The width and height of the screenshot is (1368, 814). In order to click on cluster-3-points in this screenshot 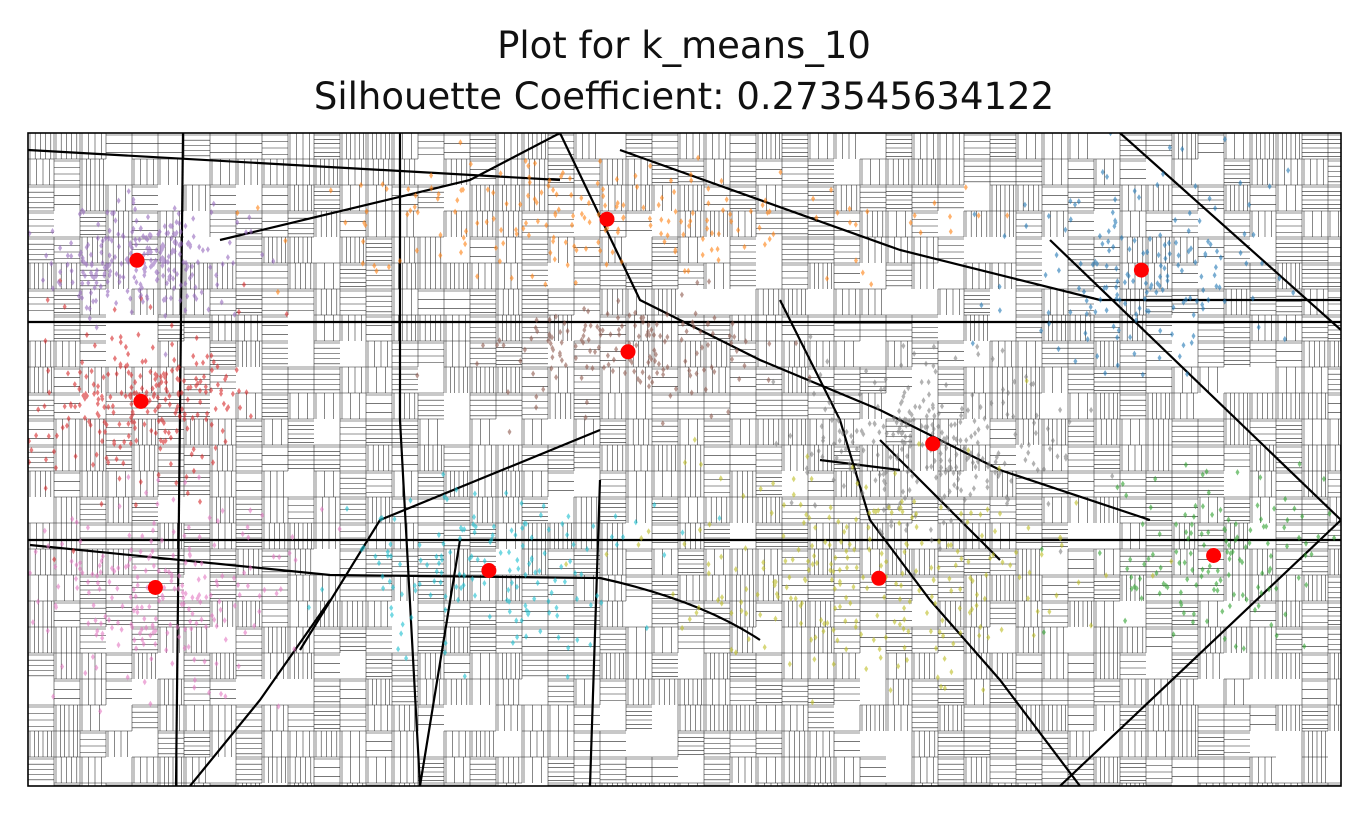, I will do `click(158, 420)`.